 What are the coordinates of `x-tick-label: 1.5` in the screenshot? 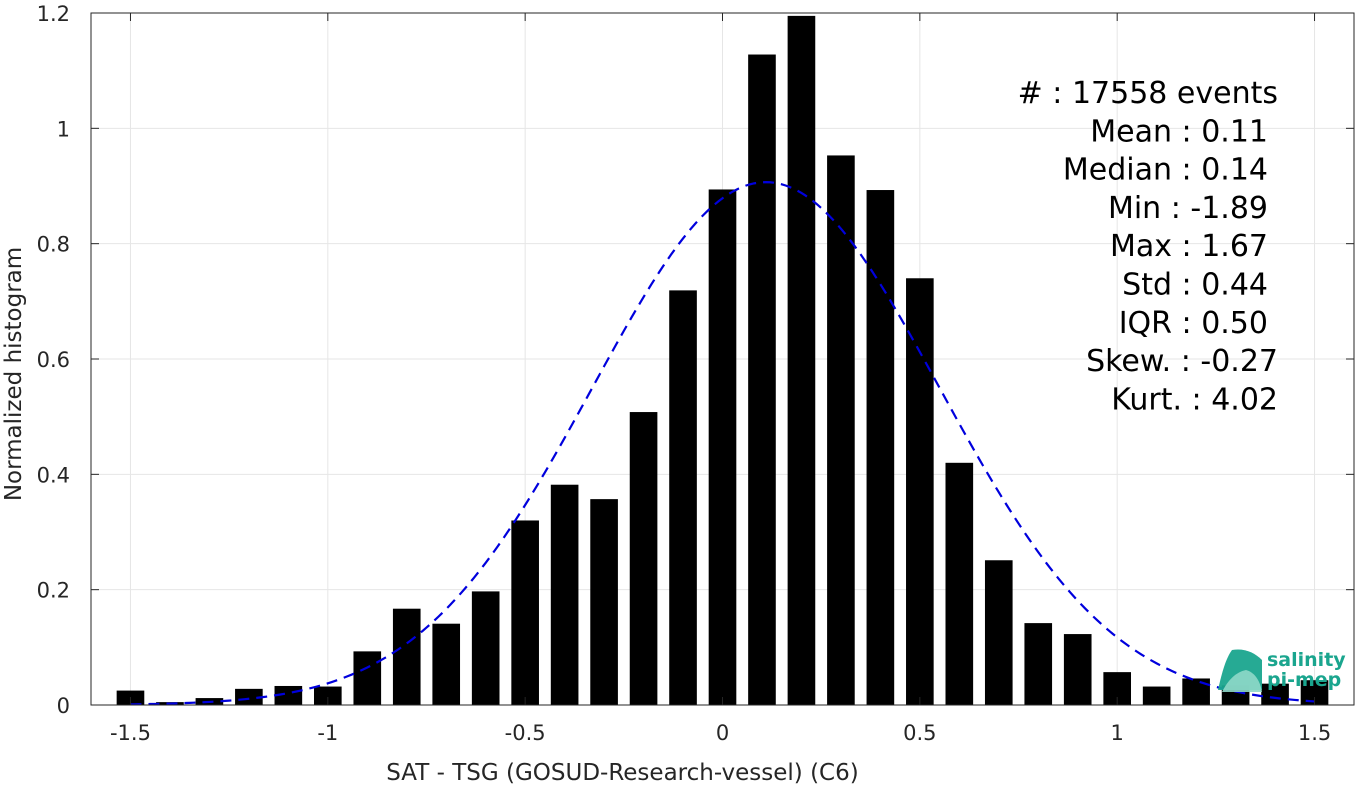 It's located at (1314, 733).